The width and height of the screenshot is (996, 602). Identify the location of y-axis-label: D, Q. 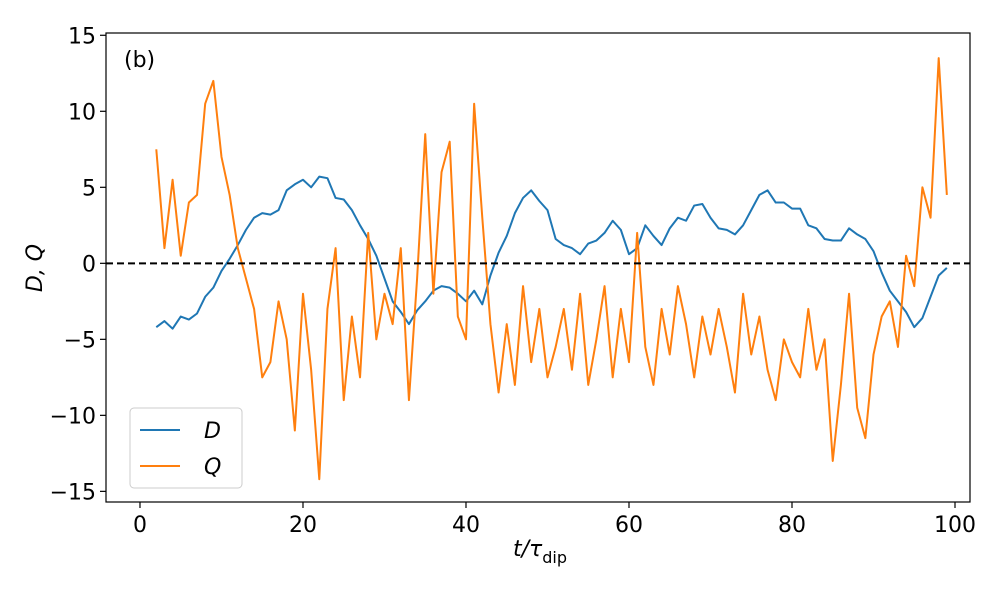
(35, 268).